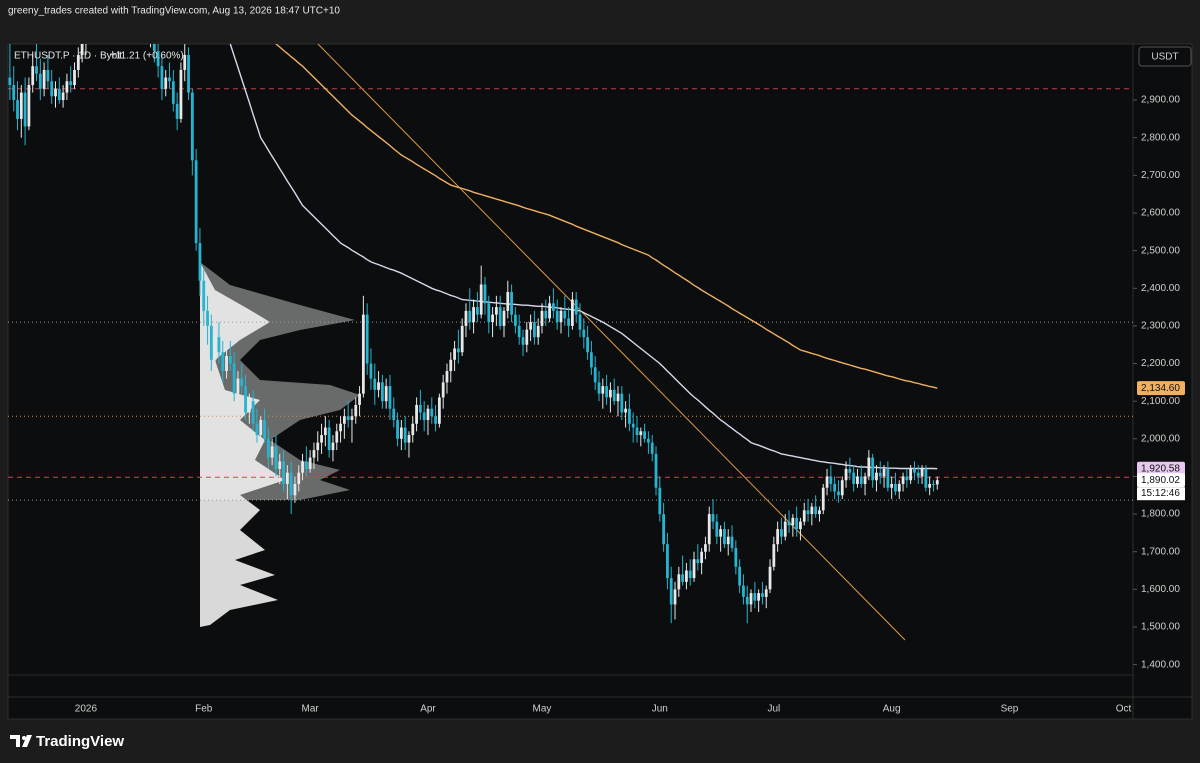 The width and height of the screenshot is (1200, 763). I want to click on y-tick-label: 2,000.00, so click(1160, 438).